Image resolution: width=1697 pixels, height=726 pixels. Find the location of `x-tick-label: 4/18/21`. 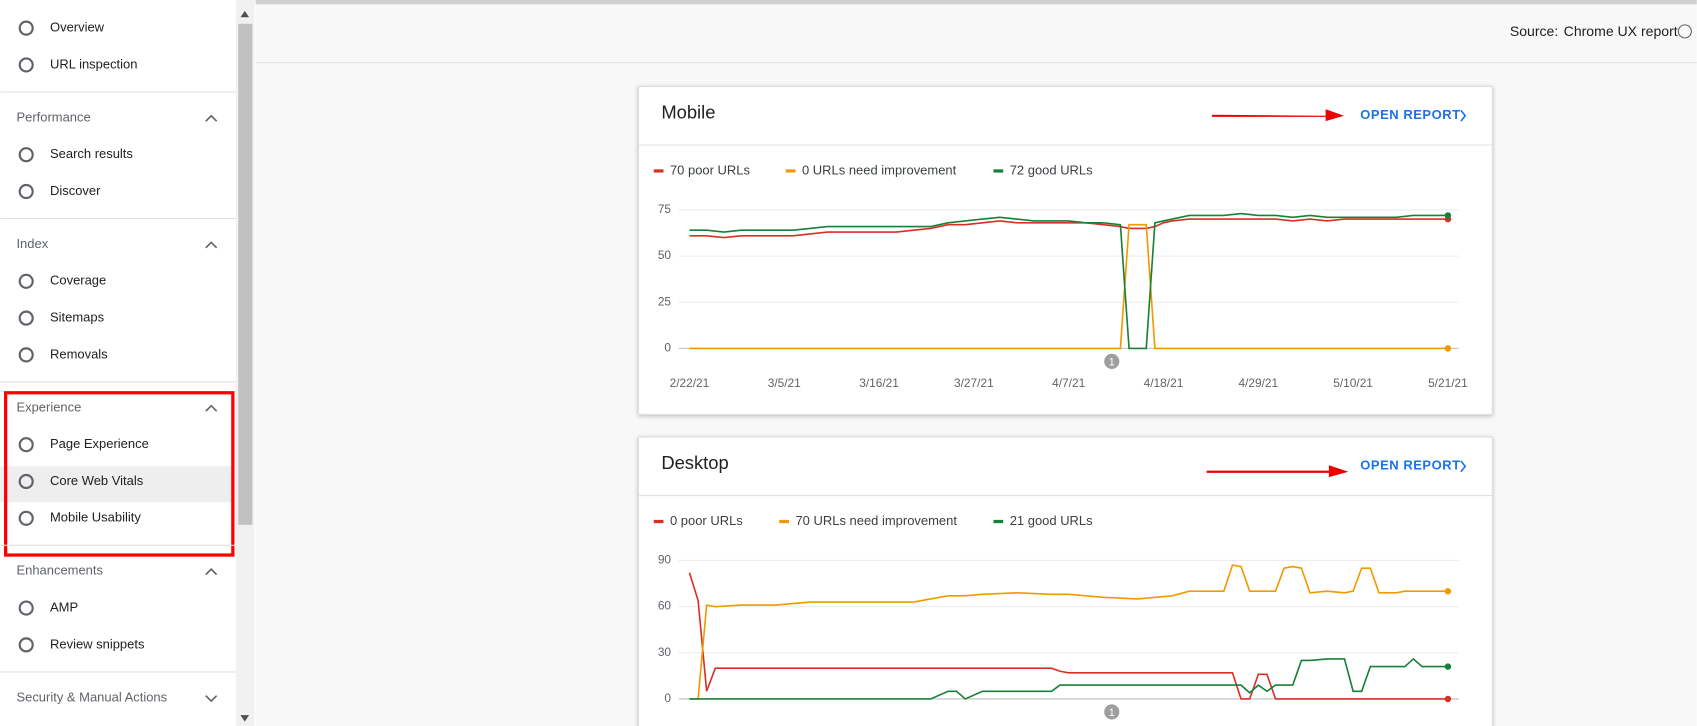

x-tick-label: 4/18/21 is located at coordinates (1164, 383).